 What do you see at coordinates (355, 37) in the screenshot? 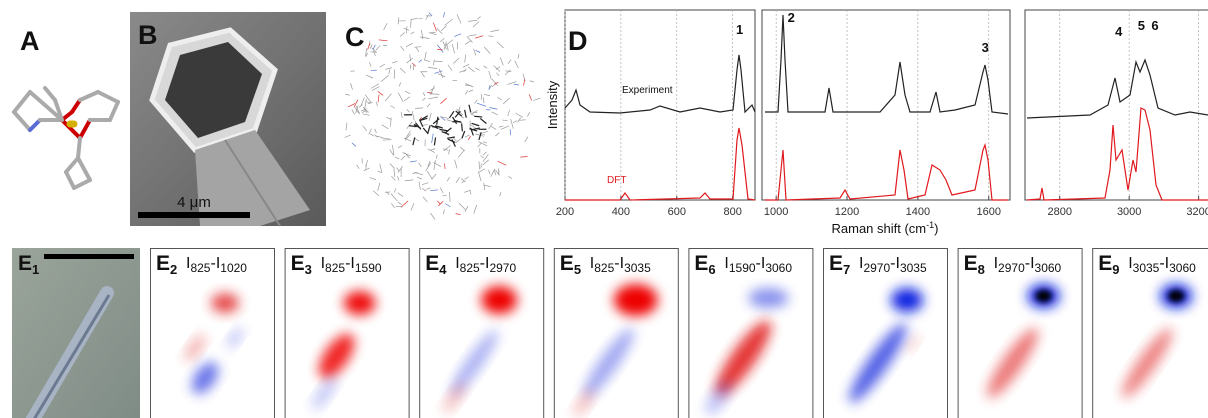
I see `panel-label: C` at bounding box center [355, 37].